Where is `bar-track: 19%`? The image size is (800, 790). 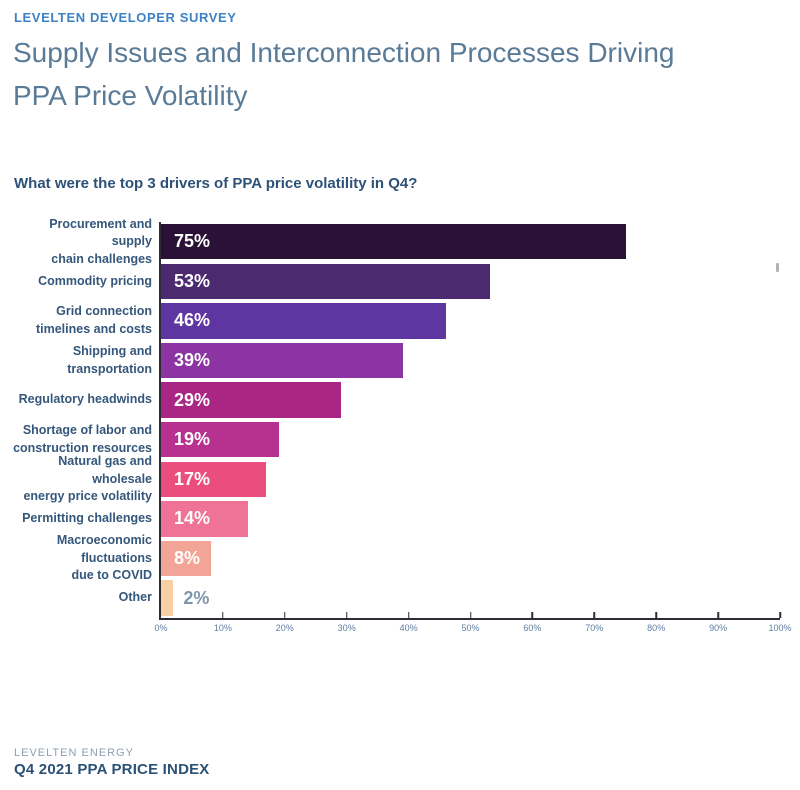 bar-track: 19% is located at coordinates (471, 440).